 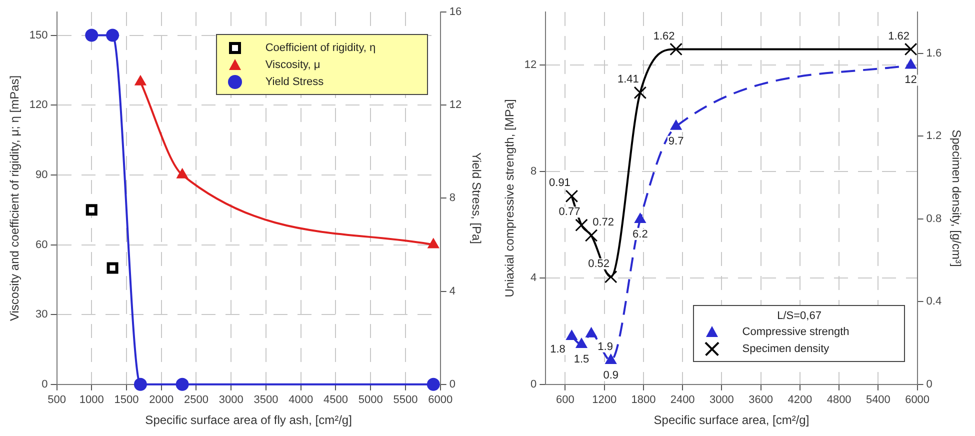 What do you see at coordinates (452, 198) in the screenshot?
I see `y2-tick-label: 8` at bounding box center [452, 198].